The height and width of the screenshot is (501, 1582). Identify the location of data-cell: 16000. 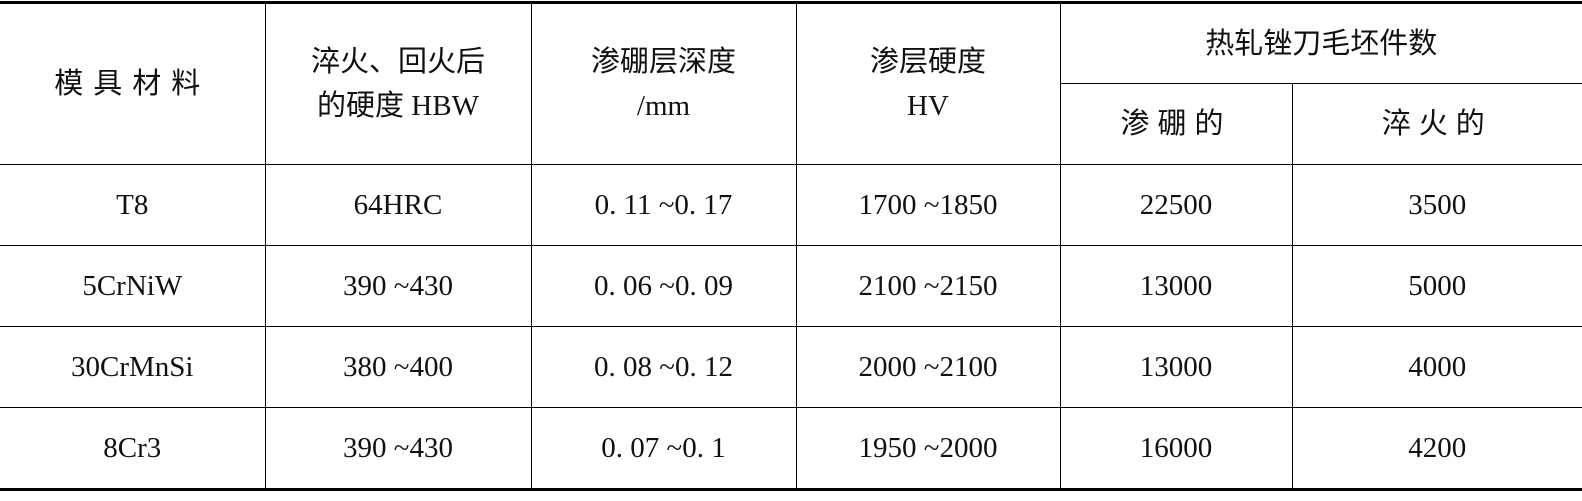
(1176, 448).